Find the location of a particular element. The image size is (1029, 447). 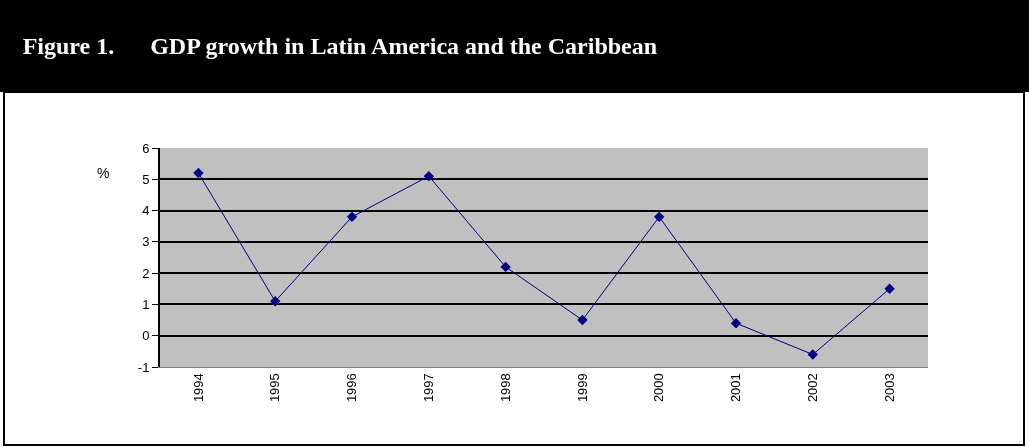

y-tick-label: 3 is located at coordinates (146, 242).